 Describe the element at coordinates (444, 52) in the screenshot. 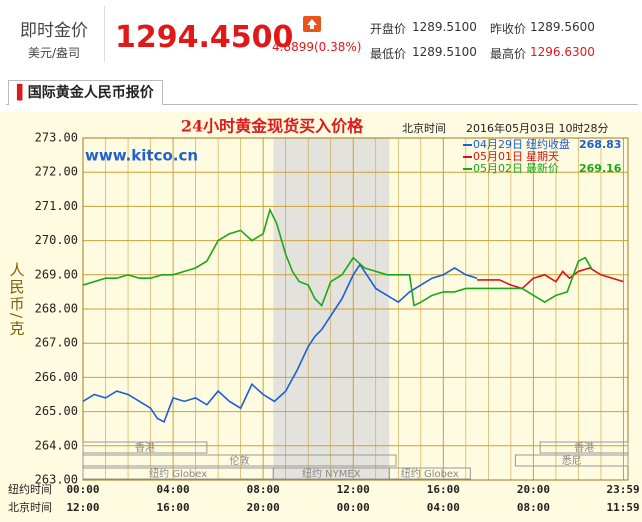

I see `low: 1289.5100` at that location.